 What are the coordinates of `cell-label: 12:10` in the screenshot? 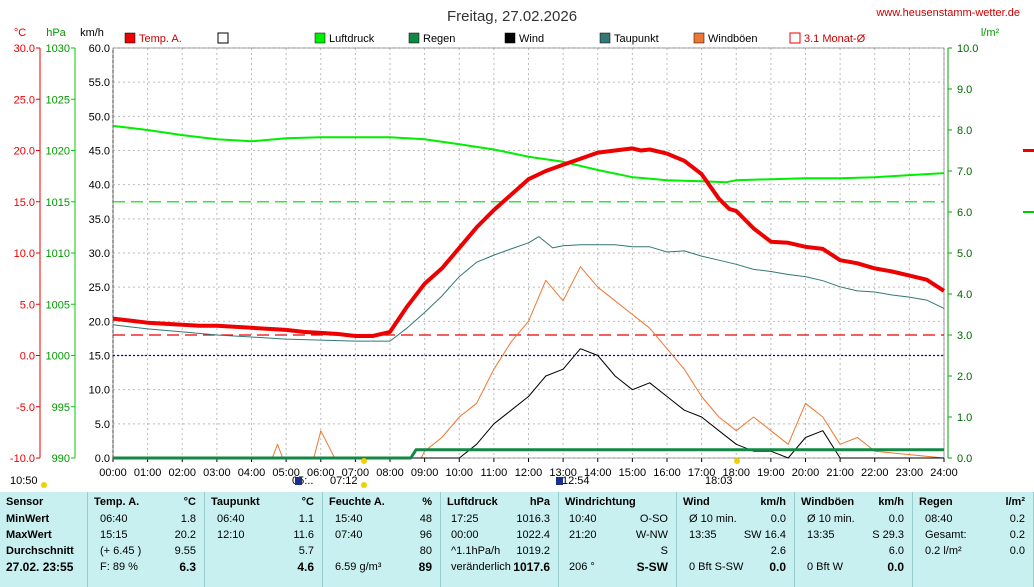 It's located at (231, 535).